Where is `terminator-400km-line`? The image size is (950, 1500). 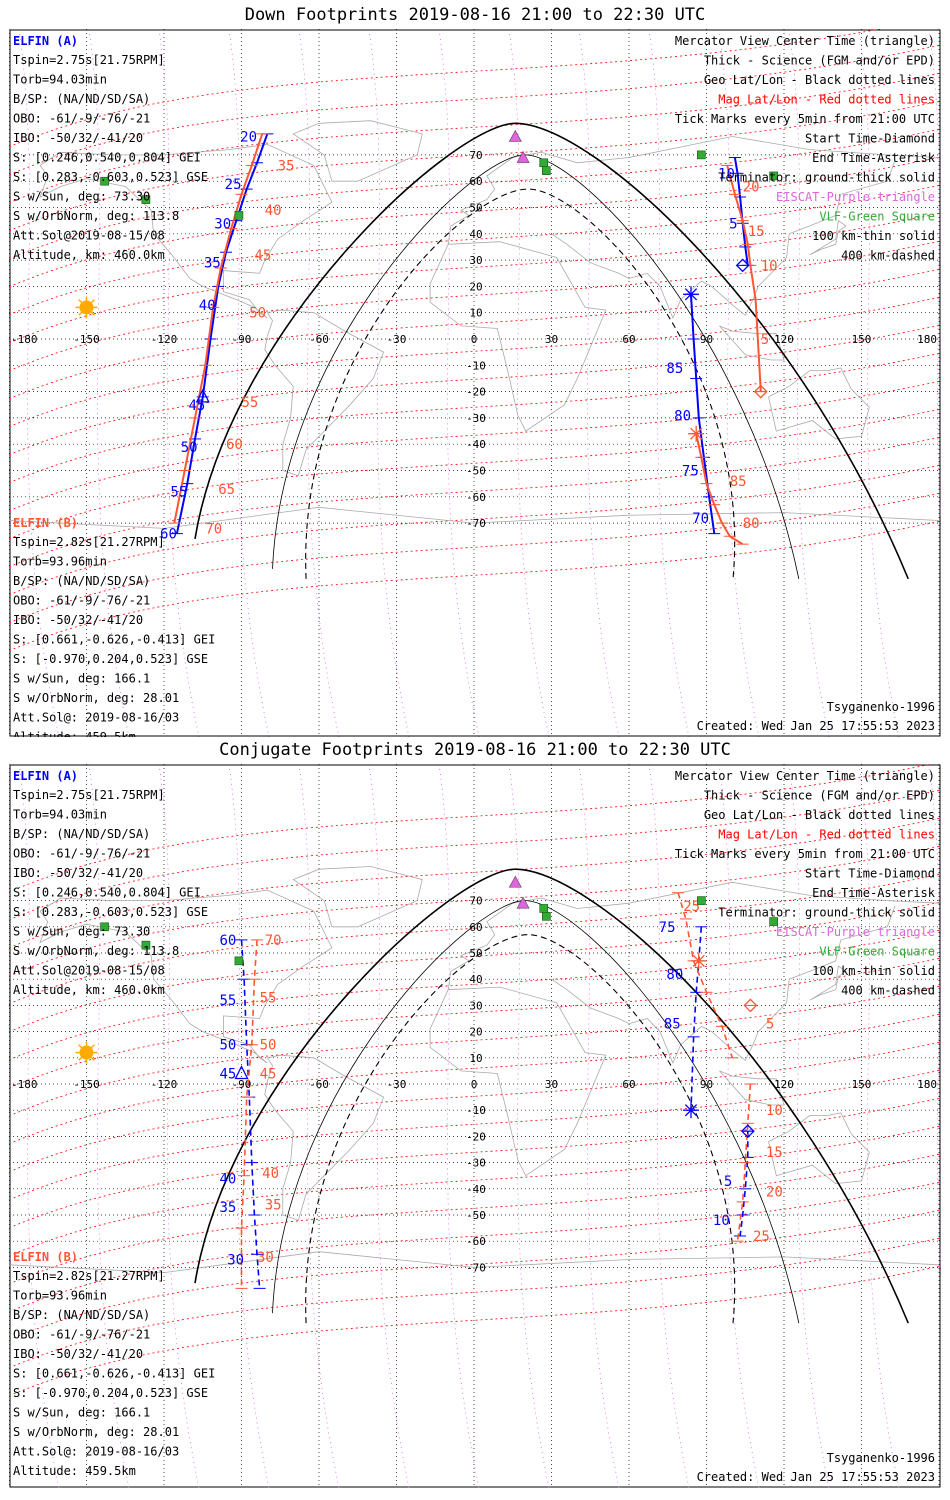 terminator-400km-line is located at coordinates (520, 1129).